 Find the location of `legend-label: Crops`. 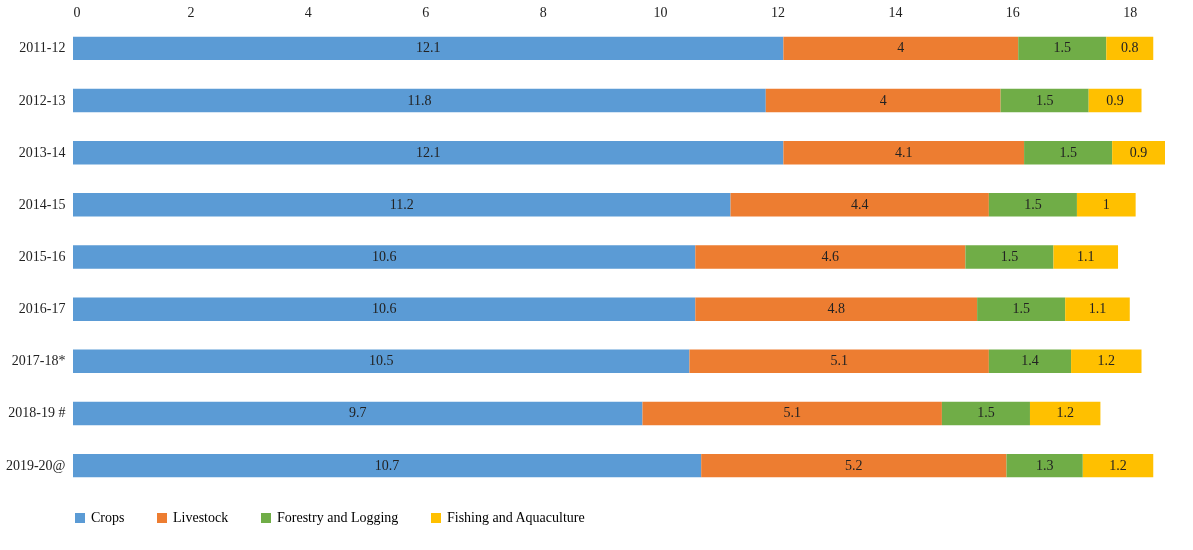

legend-label: Crops is located at coordinates (108, 517).